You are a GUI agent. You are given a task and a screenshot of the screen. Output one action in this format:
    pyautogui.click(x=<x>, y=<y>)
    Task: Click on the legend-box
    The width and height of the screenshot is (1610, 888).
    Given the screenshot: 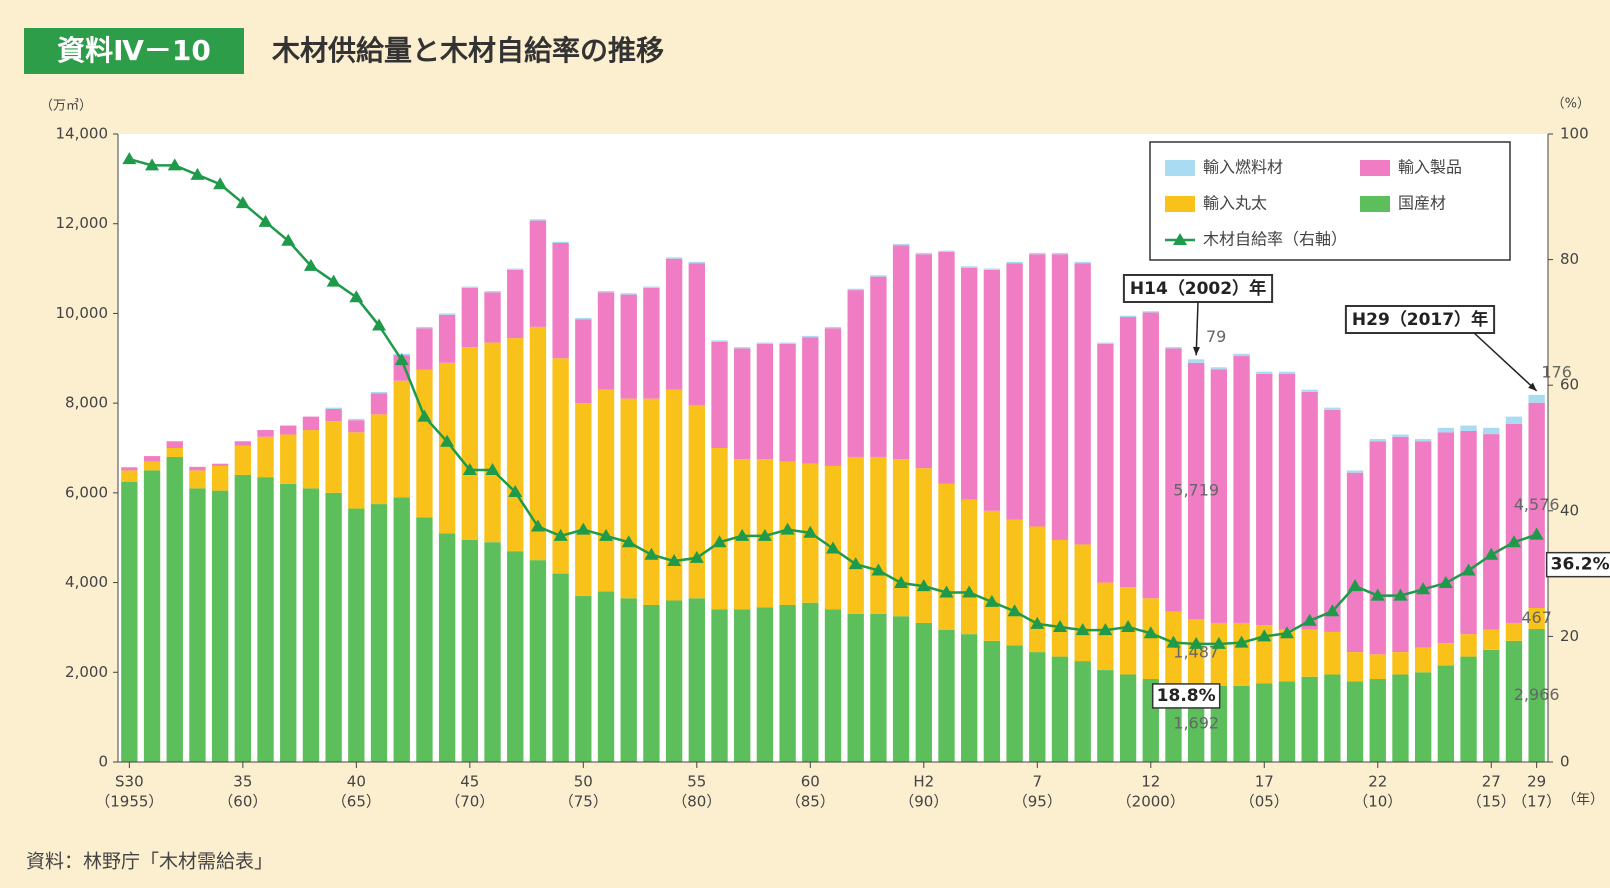 What is the action you would take?
    pyautogui.click(x=1330, y=201)
    